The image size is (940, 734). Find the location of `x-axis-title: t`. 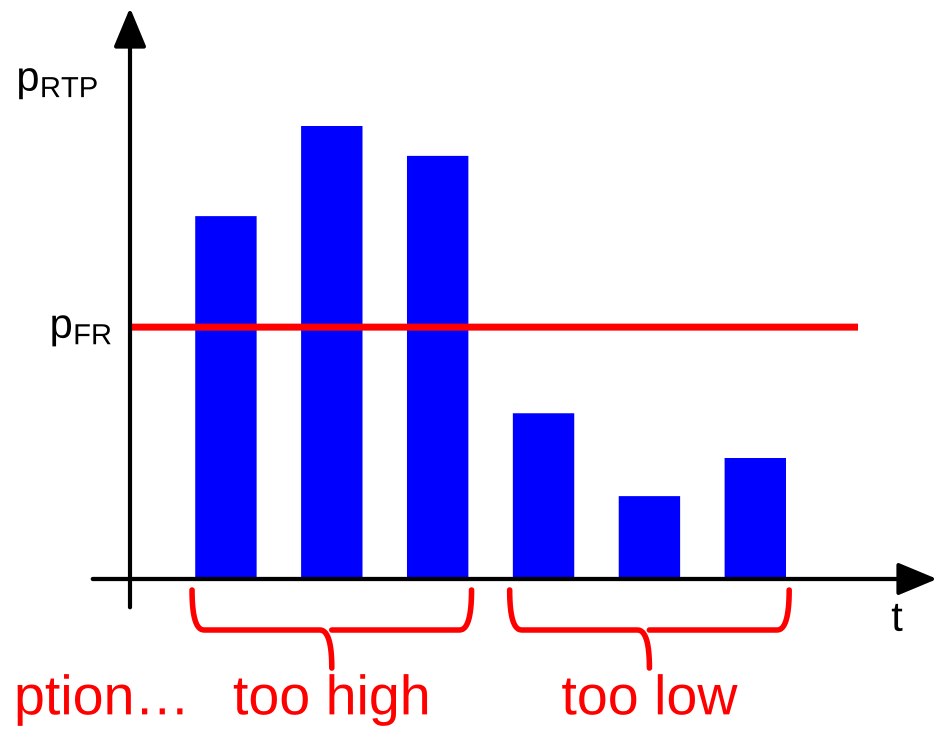

x-axis-title: t is located at coordinates (897, 618).